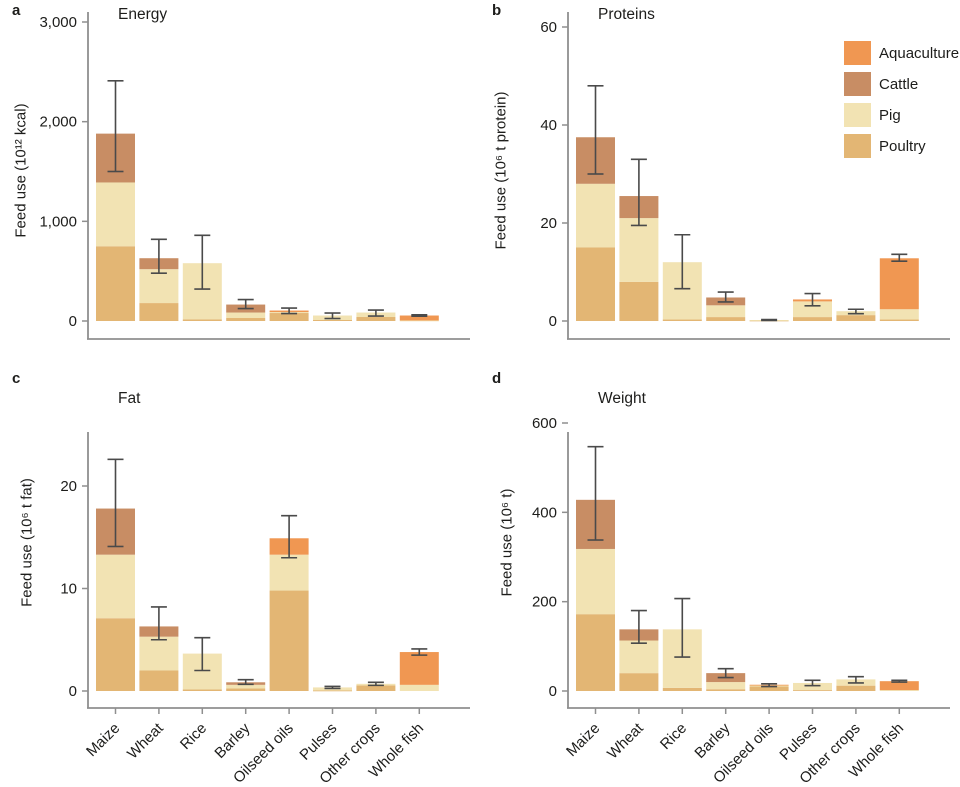 The width and height of the screenshot is (960, 787). I want to click on y-tick-label: 20, so click(68, 486).